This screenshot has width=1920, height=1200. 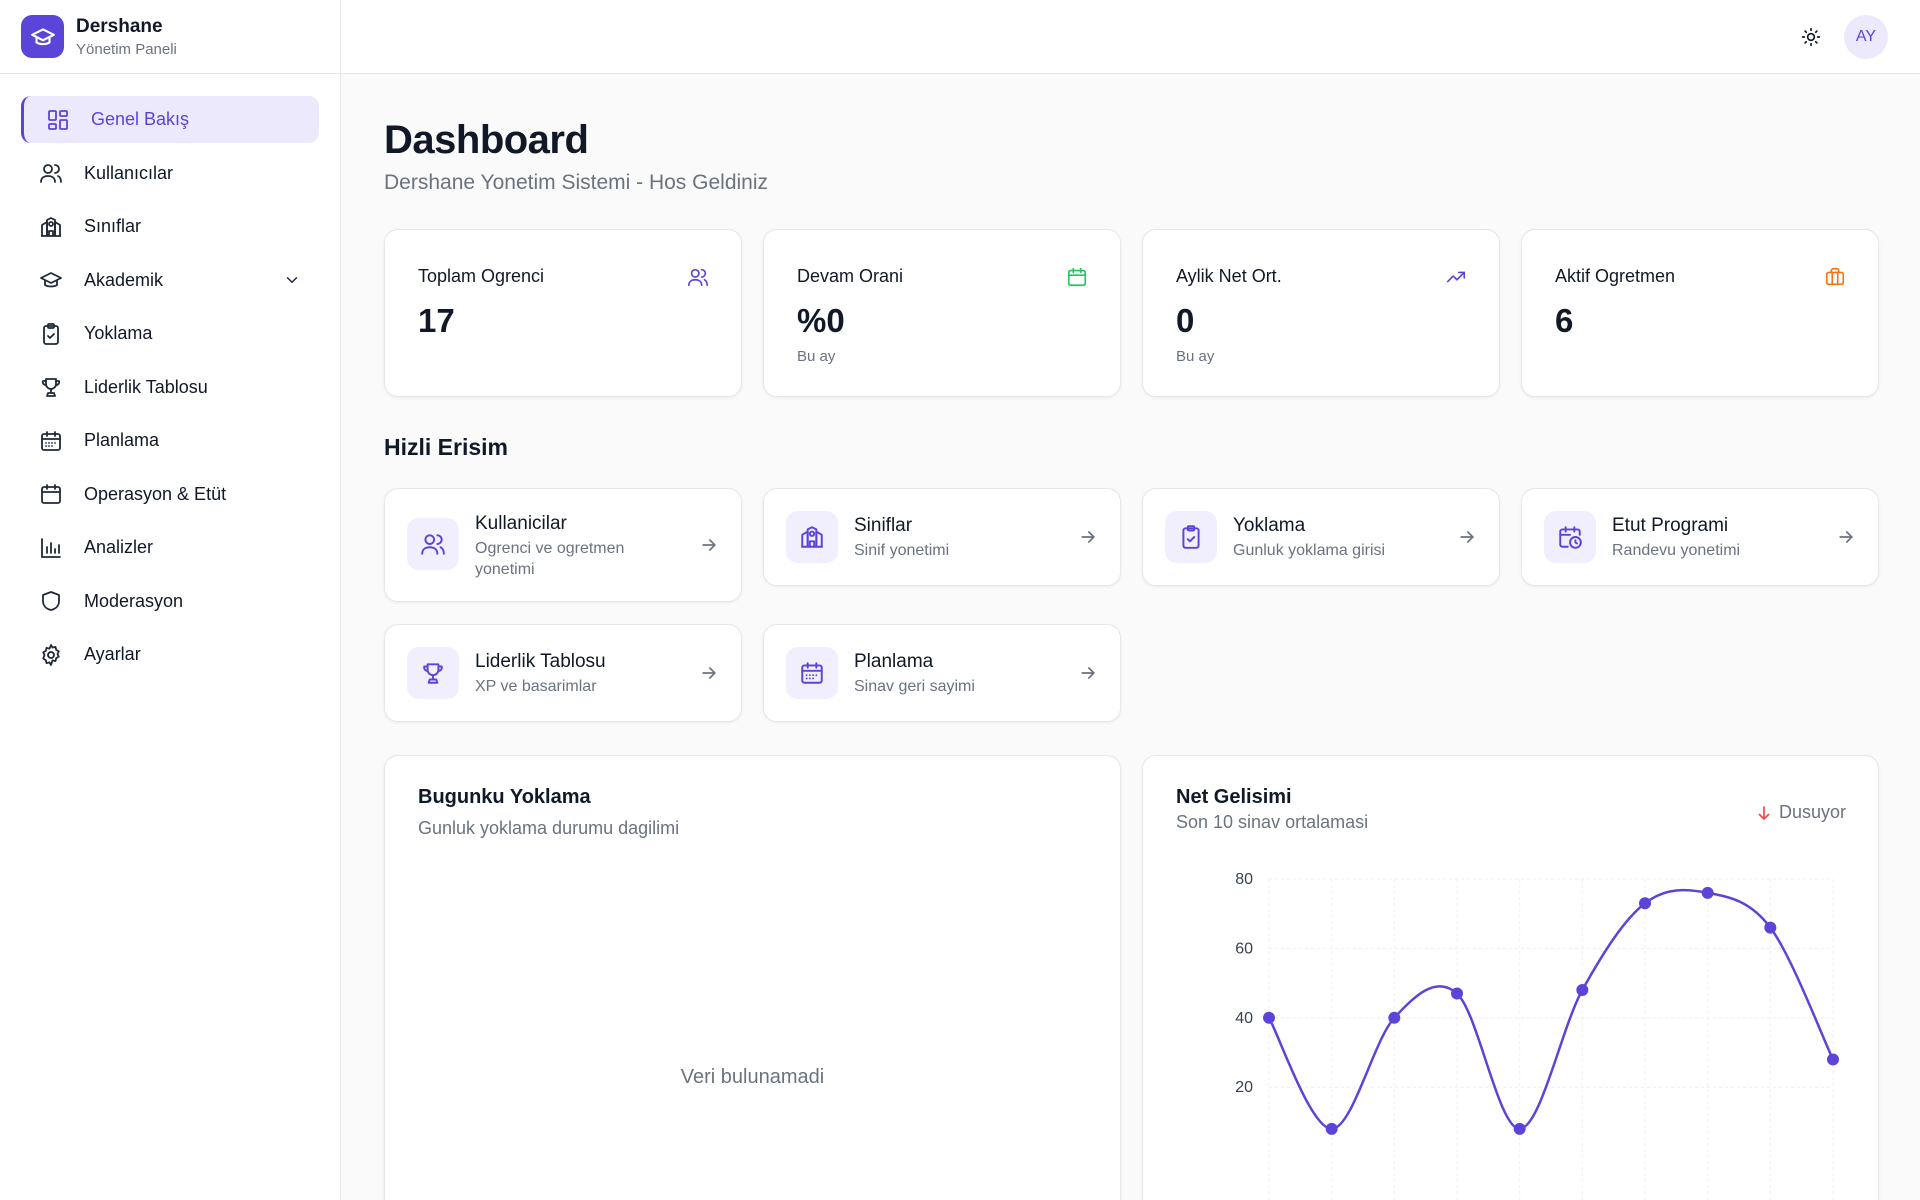 I want to click on sidebar-item-ayarlar: Ayarlar, so click(x=170, y=654).